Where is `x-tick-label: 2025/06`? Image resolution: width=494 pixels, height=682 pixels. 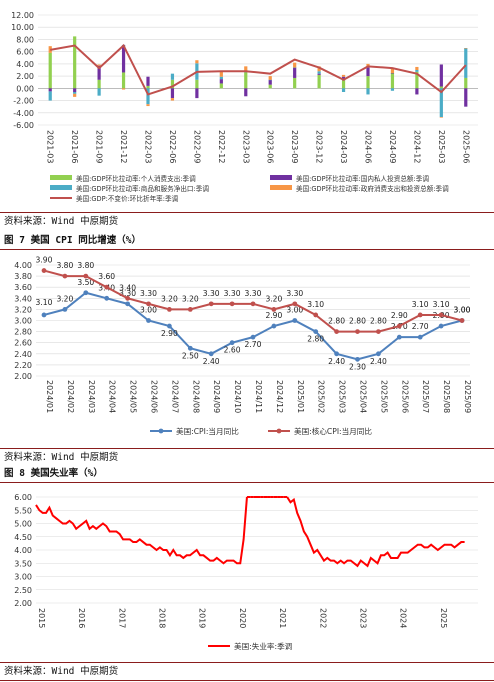
x-tick-label: 2025/06 is located at coordinates (404, 396).